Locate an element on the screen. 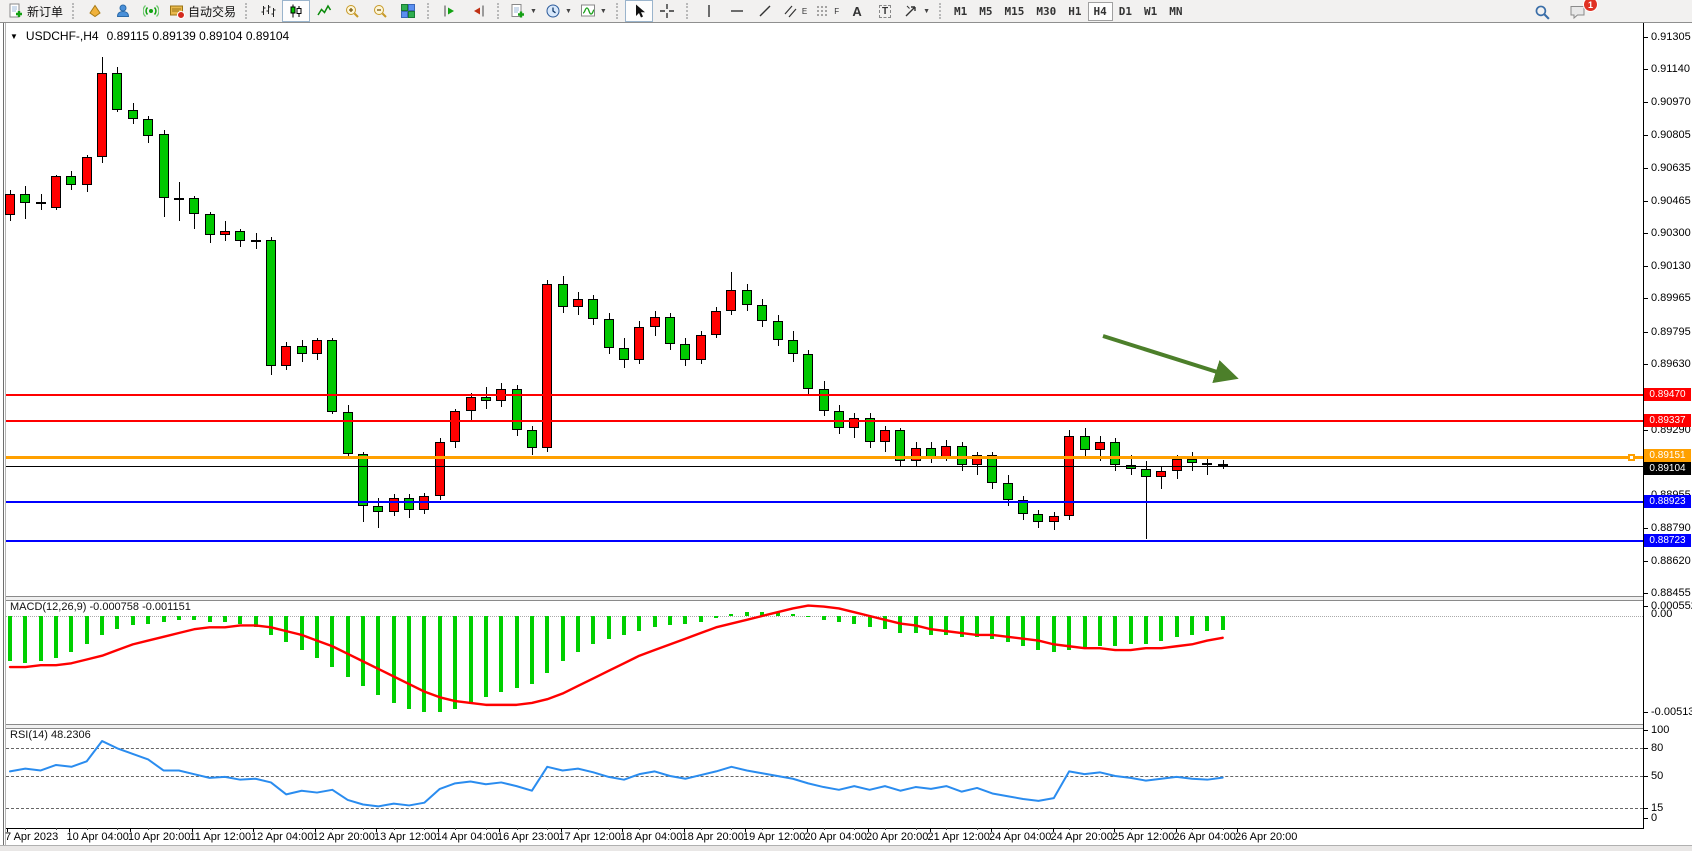 This screenshot has height=851, width=1692. bar-chart-button is located at coordinates (268, 11).